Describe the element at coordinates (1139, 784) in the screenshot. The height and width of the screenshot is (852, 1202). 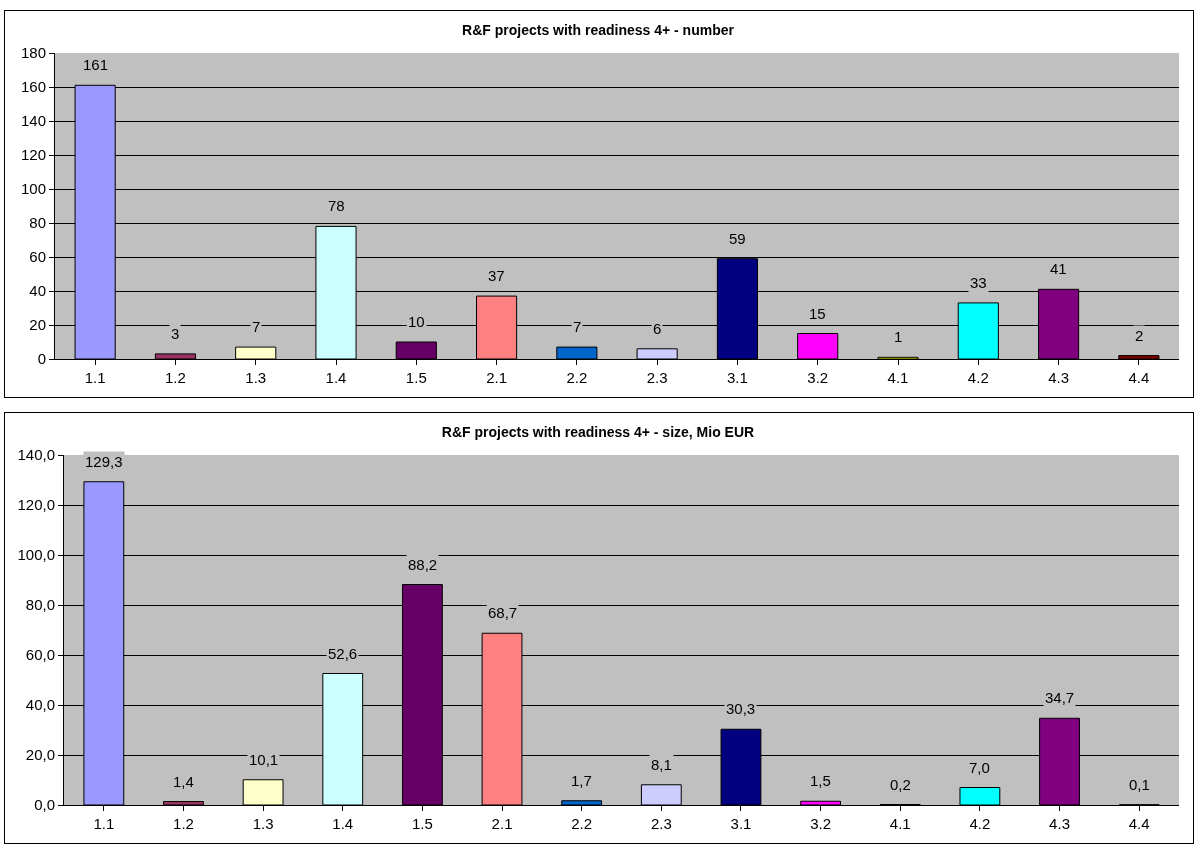
I see `data-label: 0,1` at that location.